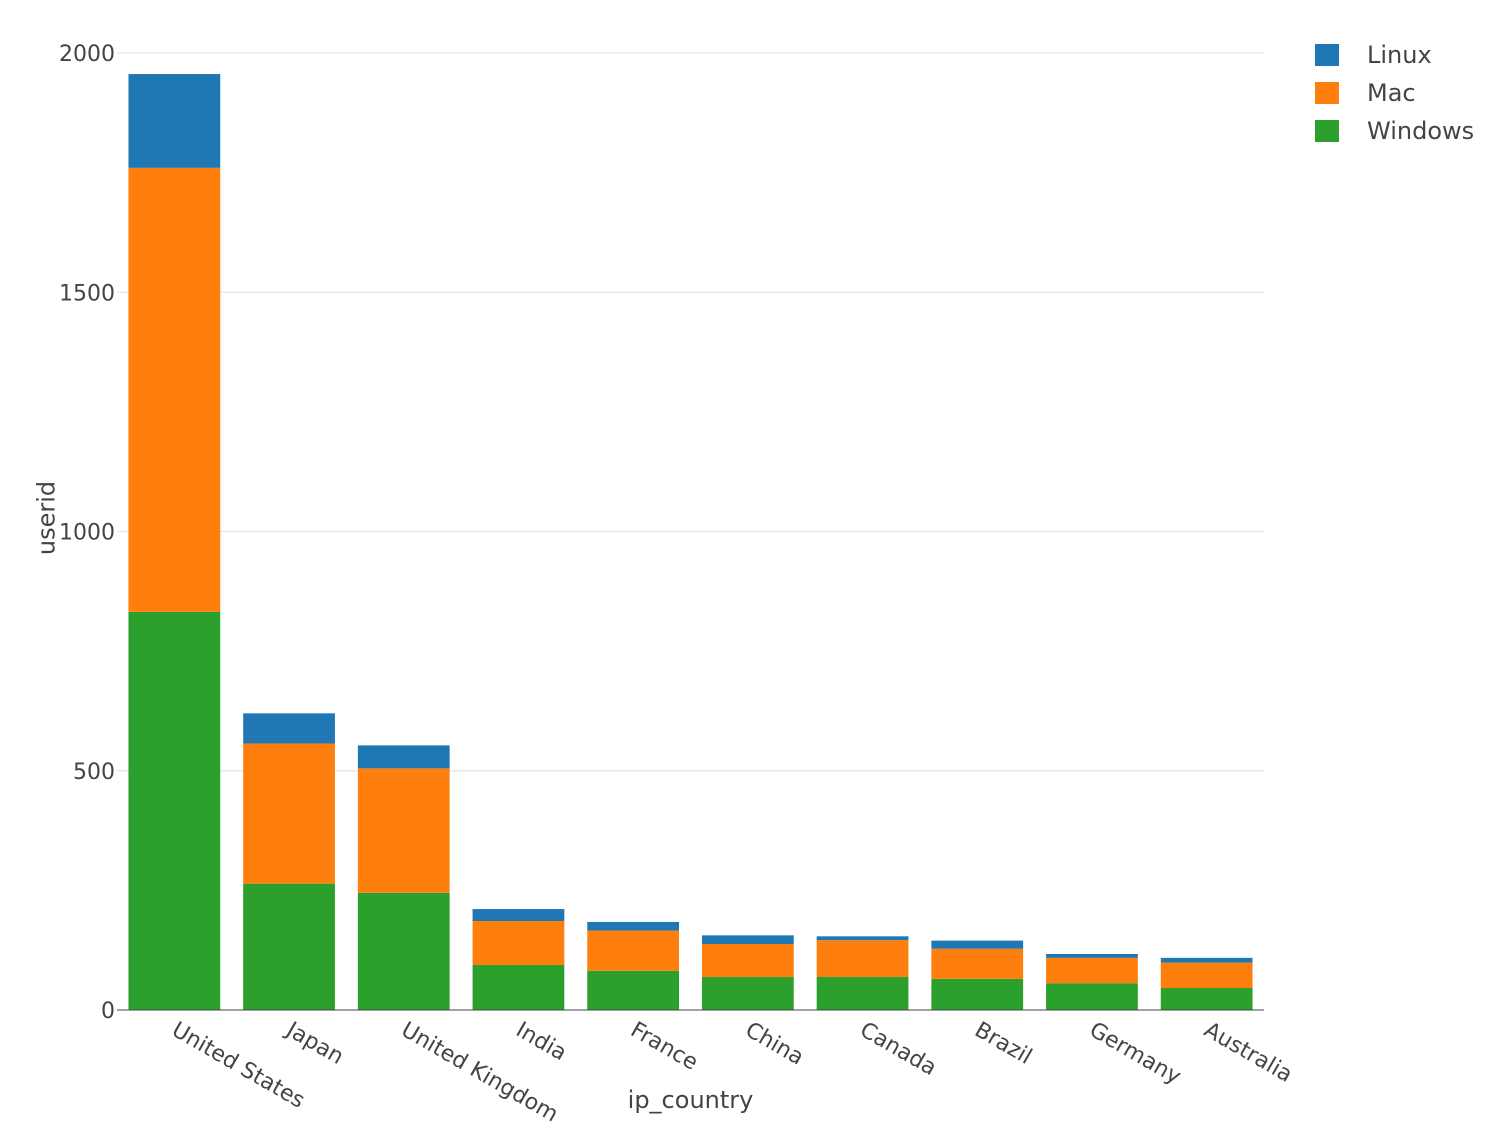 Image resolution: width=1494 pixels, height=1132 pixels. Describe the element at coordinates (46, 518) in the screenshot. I see `y-axis-title: userid` at that location.